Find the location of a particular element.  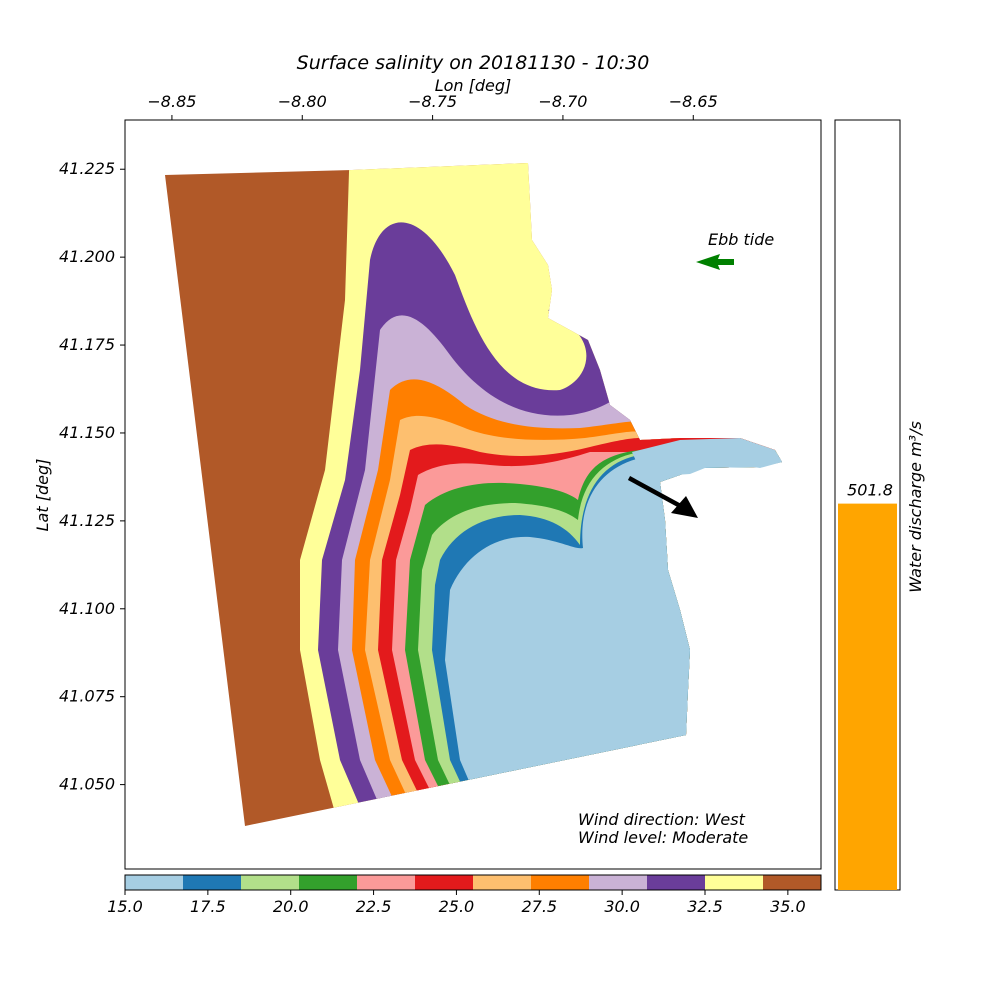

y-tick-label: 41.075 is located at coordinates (87, 696).